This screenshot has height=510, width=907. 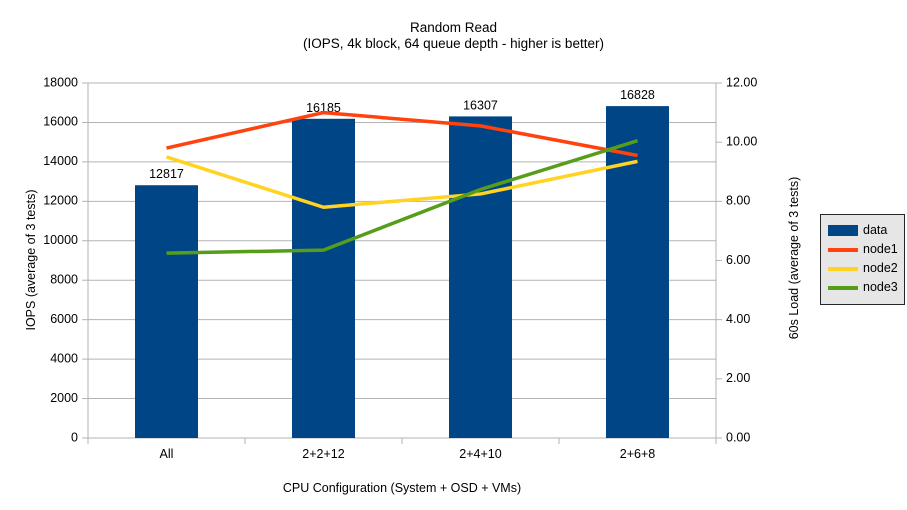 I want to click on right-axis-title: 60s Load (average of 3 tests), so click(x=794, y=258).